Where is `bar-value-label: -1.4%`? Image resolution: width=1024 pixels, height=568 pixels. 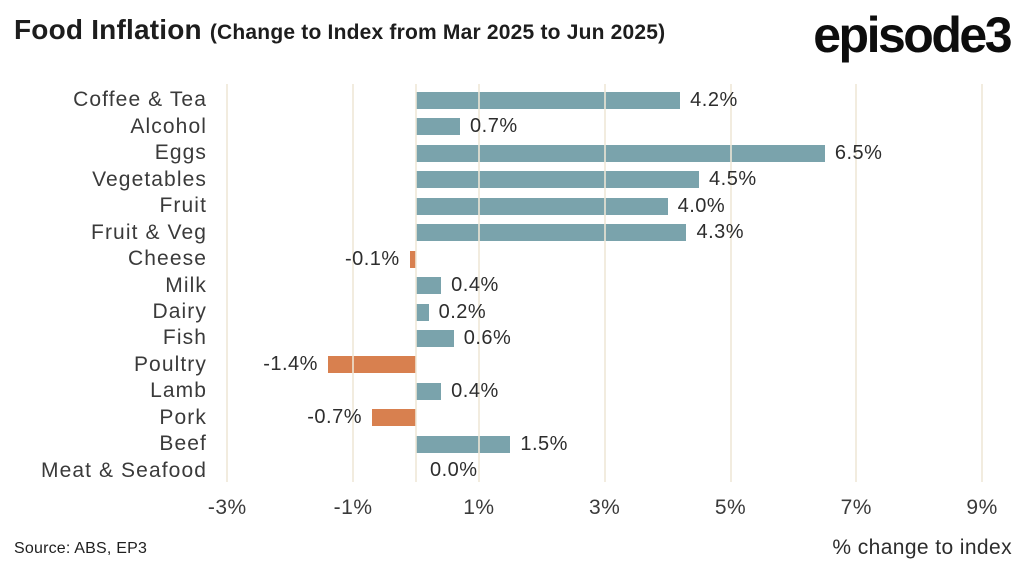 bar-value-label: -1.4% is located at coordinates (290, 364).